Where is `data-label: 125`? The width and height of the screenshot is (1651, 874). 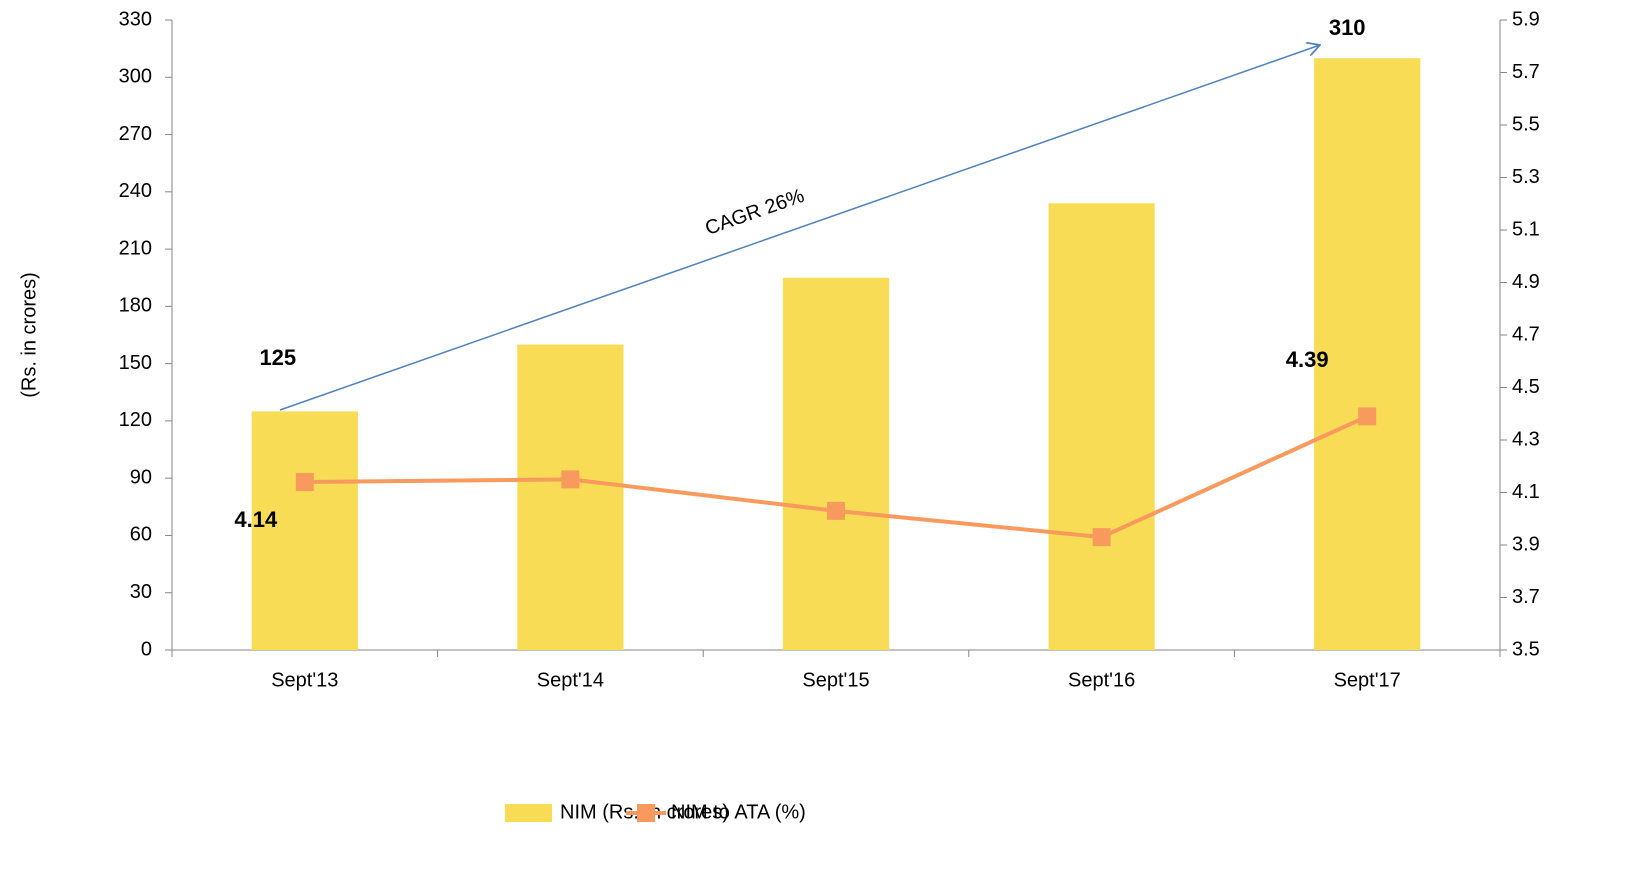
data-label: 125 is located at coordinates (277, 357).